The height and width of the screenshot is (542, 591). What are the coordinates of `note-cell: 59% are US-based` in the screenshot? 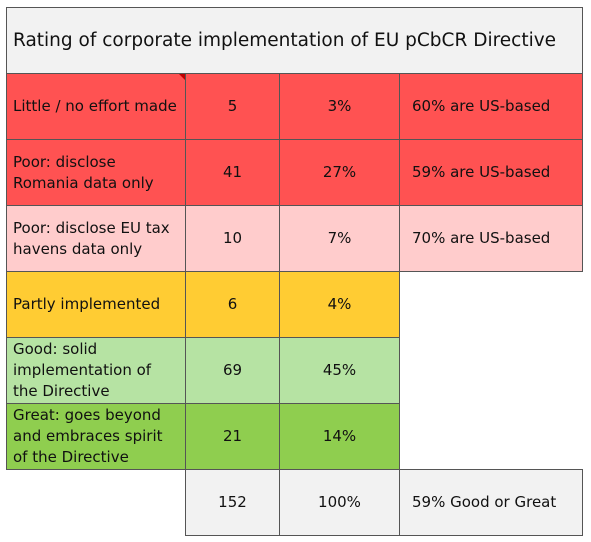 It's located at (491, 172).